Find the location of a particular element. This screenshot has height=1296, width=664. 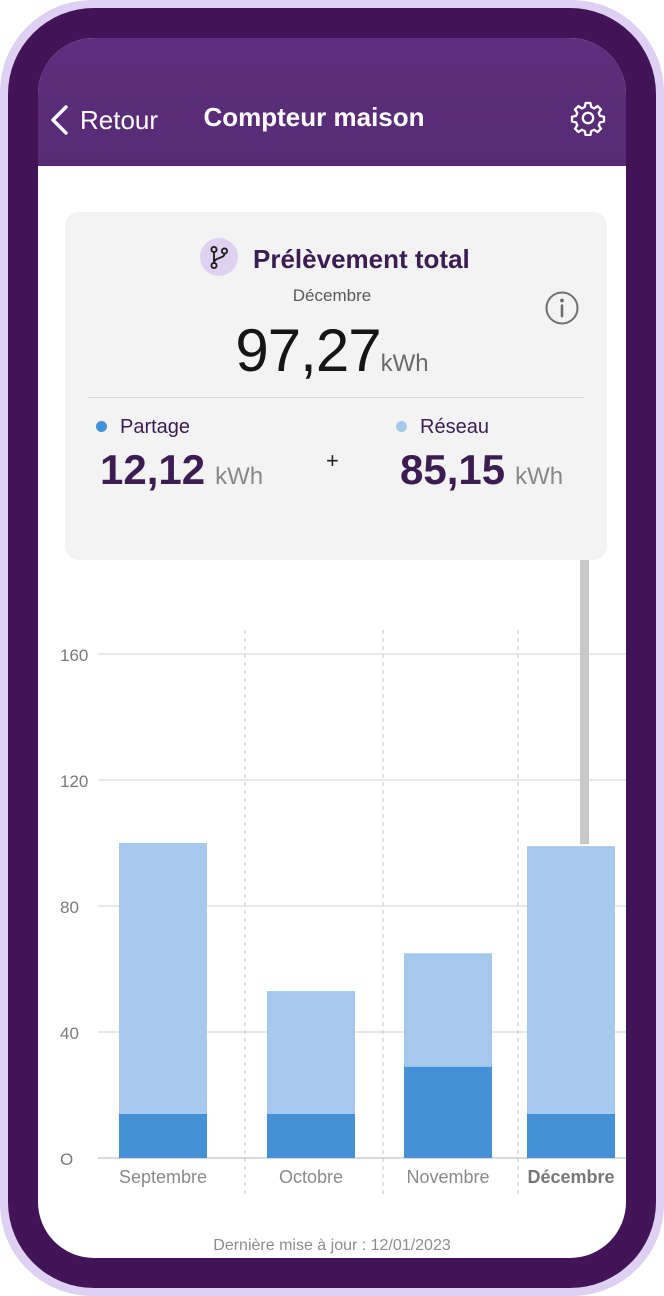

y-axis-ticks: O 40 80 120 160 is located at coordinates (74, 907).